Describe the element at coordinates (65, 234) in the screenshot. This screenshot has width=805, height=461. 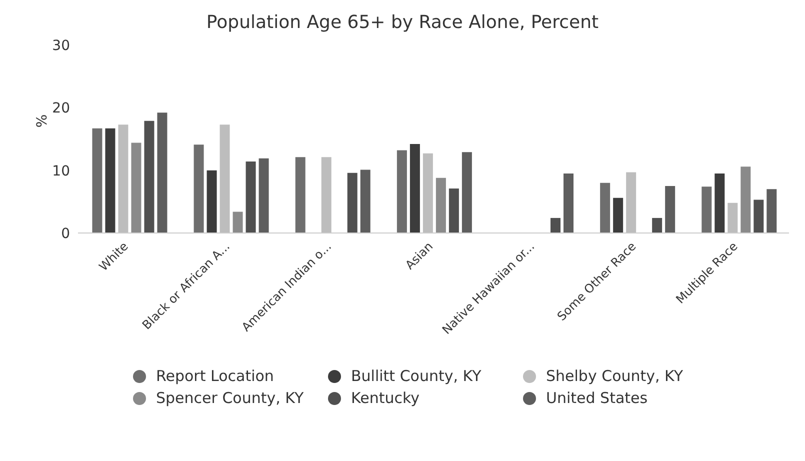
I see `y-tick-label: 0` at that location.